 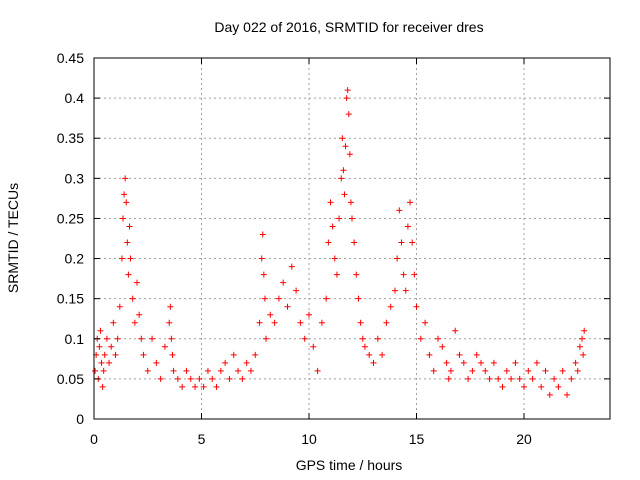 I want to click on y-tick-label: 0.15, so click(x=70, y=299).